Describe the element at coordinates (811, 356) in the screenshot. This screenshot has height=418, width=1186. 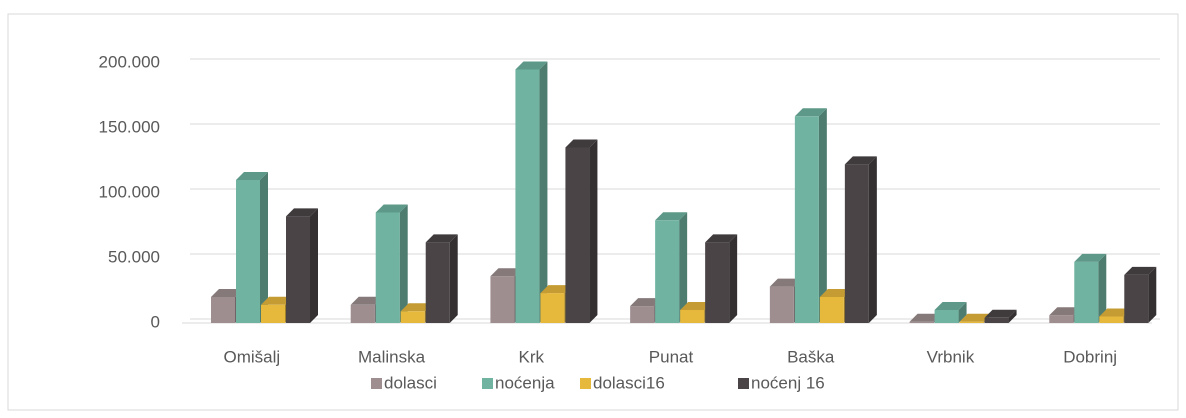
I see `x-tick-label: Baška` at that location.